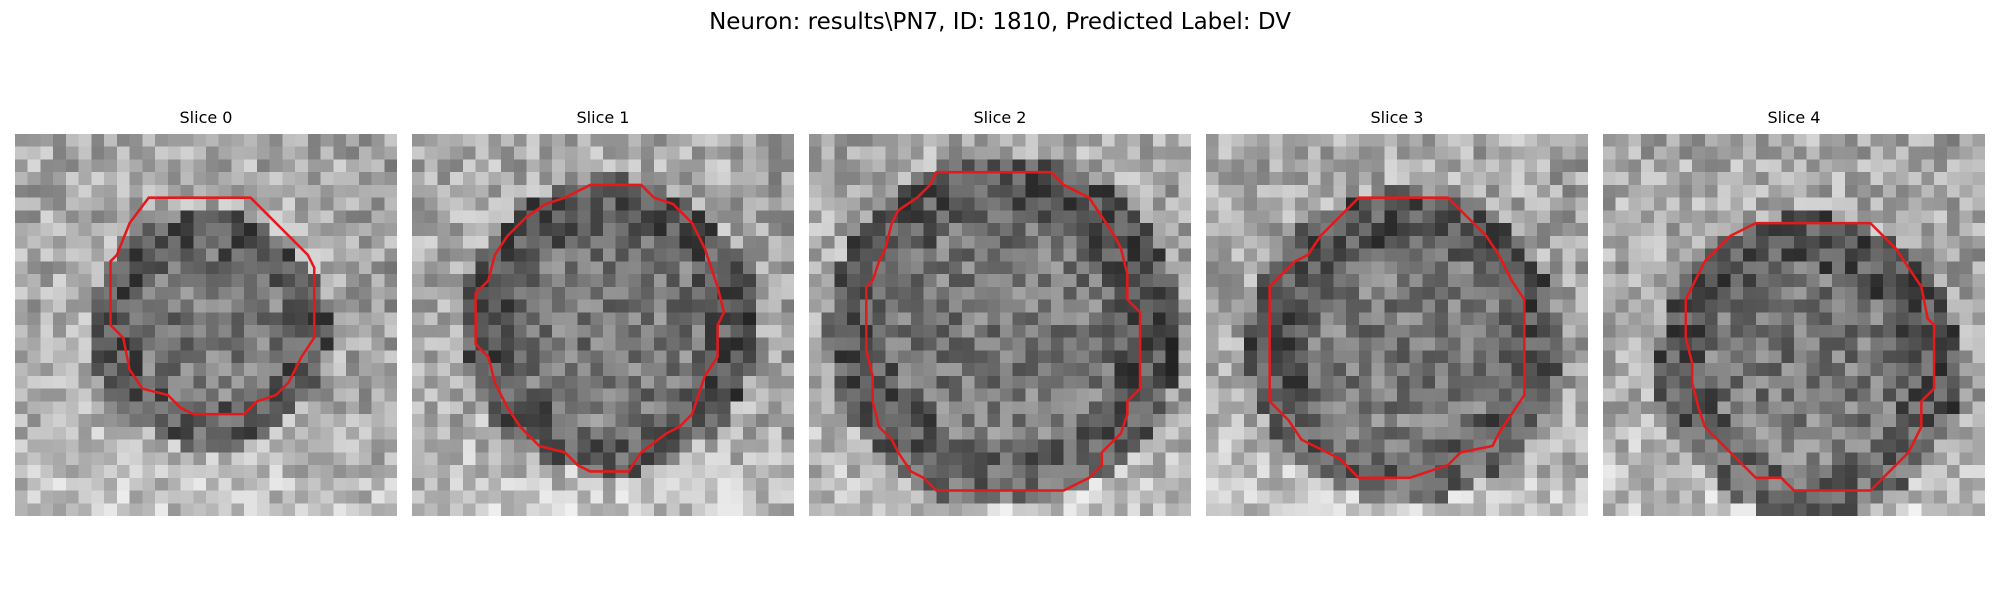  I want to click on slice-panel-2: Slice 2, so click(1000, 312).